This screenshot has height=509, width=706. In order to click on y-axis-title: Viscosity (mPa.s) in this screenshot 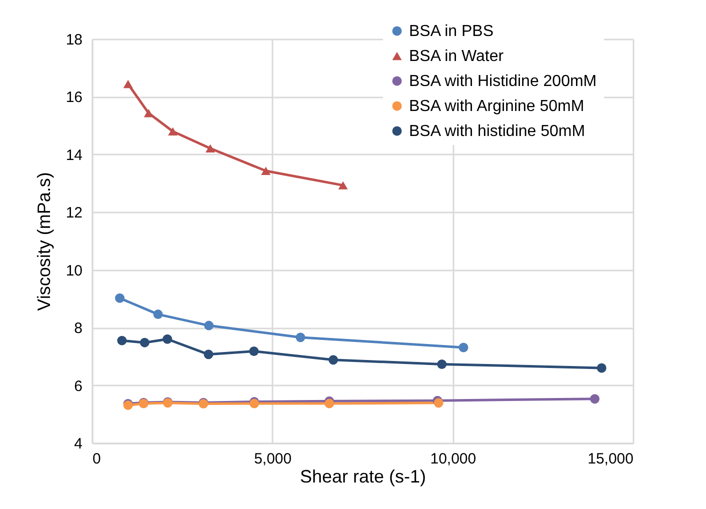, I will do `click(44, 241)`.